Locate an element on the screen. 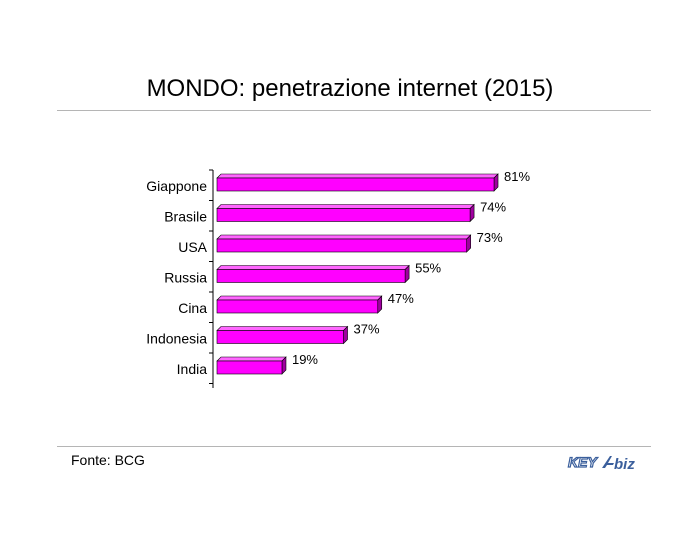 Image resolution: width=700 pixels, height=550 pixels. bar-usa is located at coordinates (341, 245).